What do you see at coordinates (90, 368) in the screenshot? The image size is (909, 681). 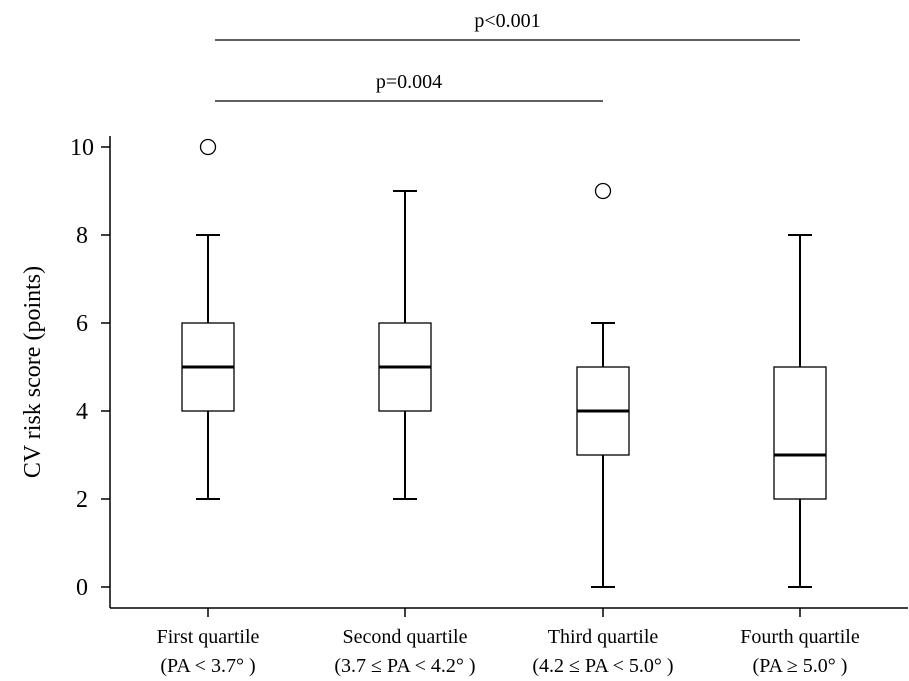 I see `y-ticks: 0 2 4 6 8 10` at bounding box center [90, 368].